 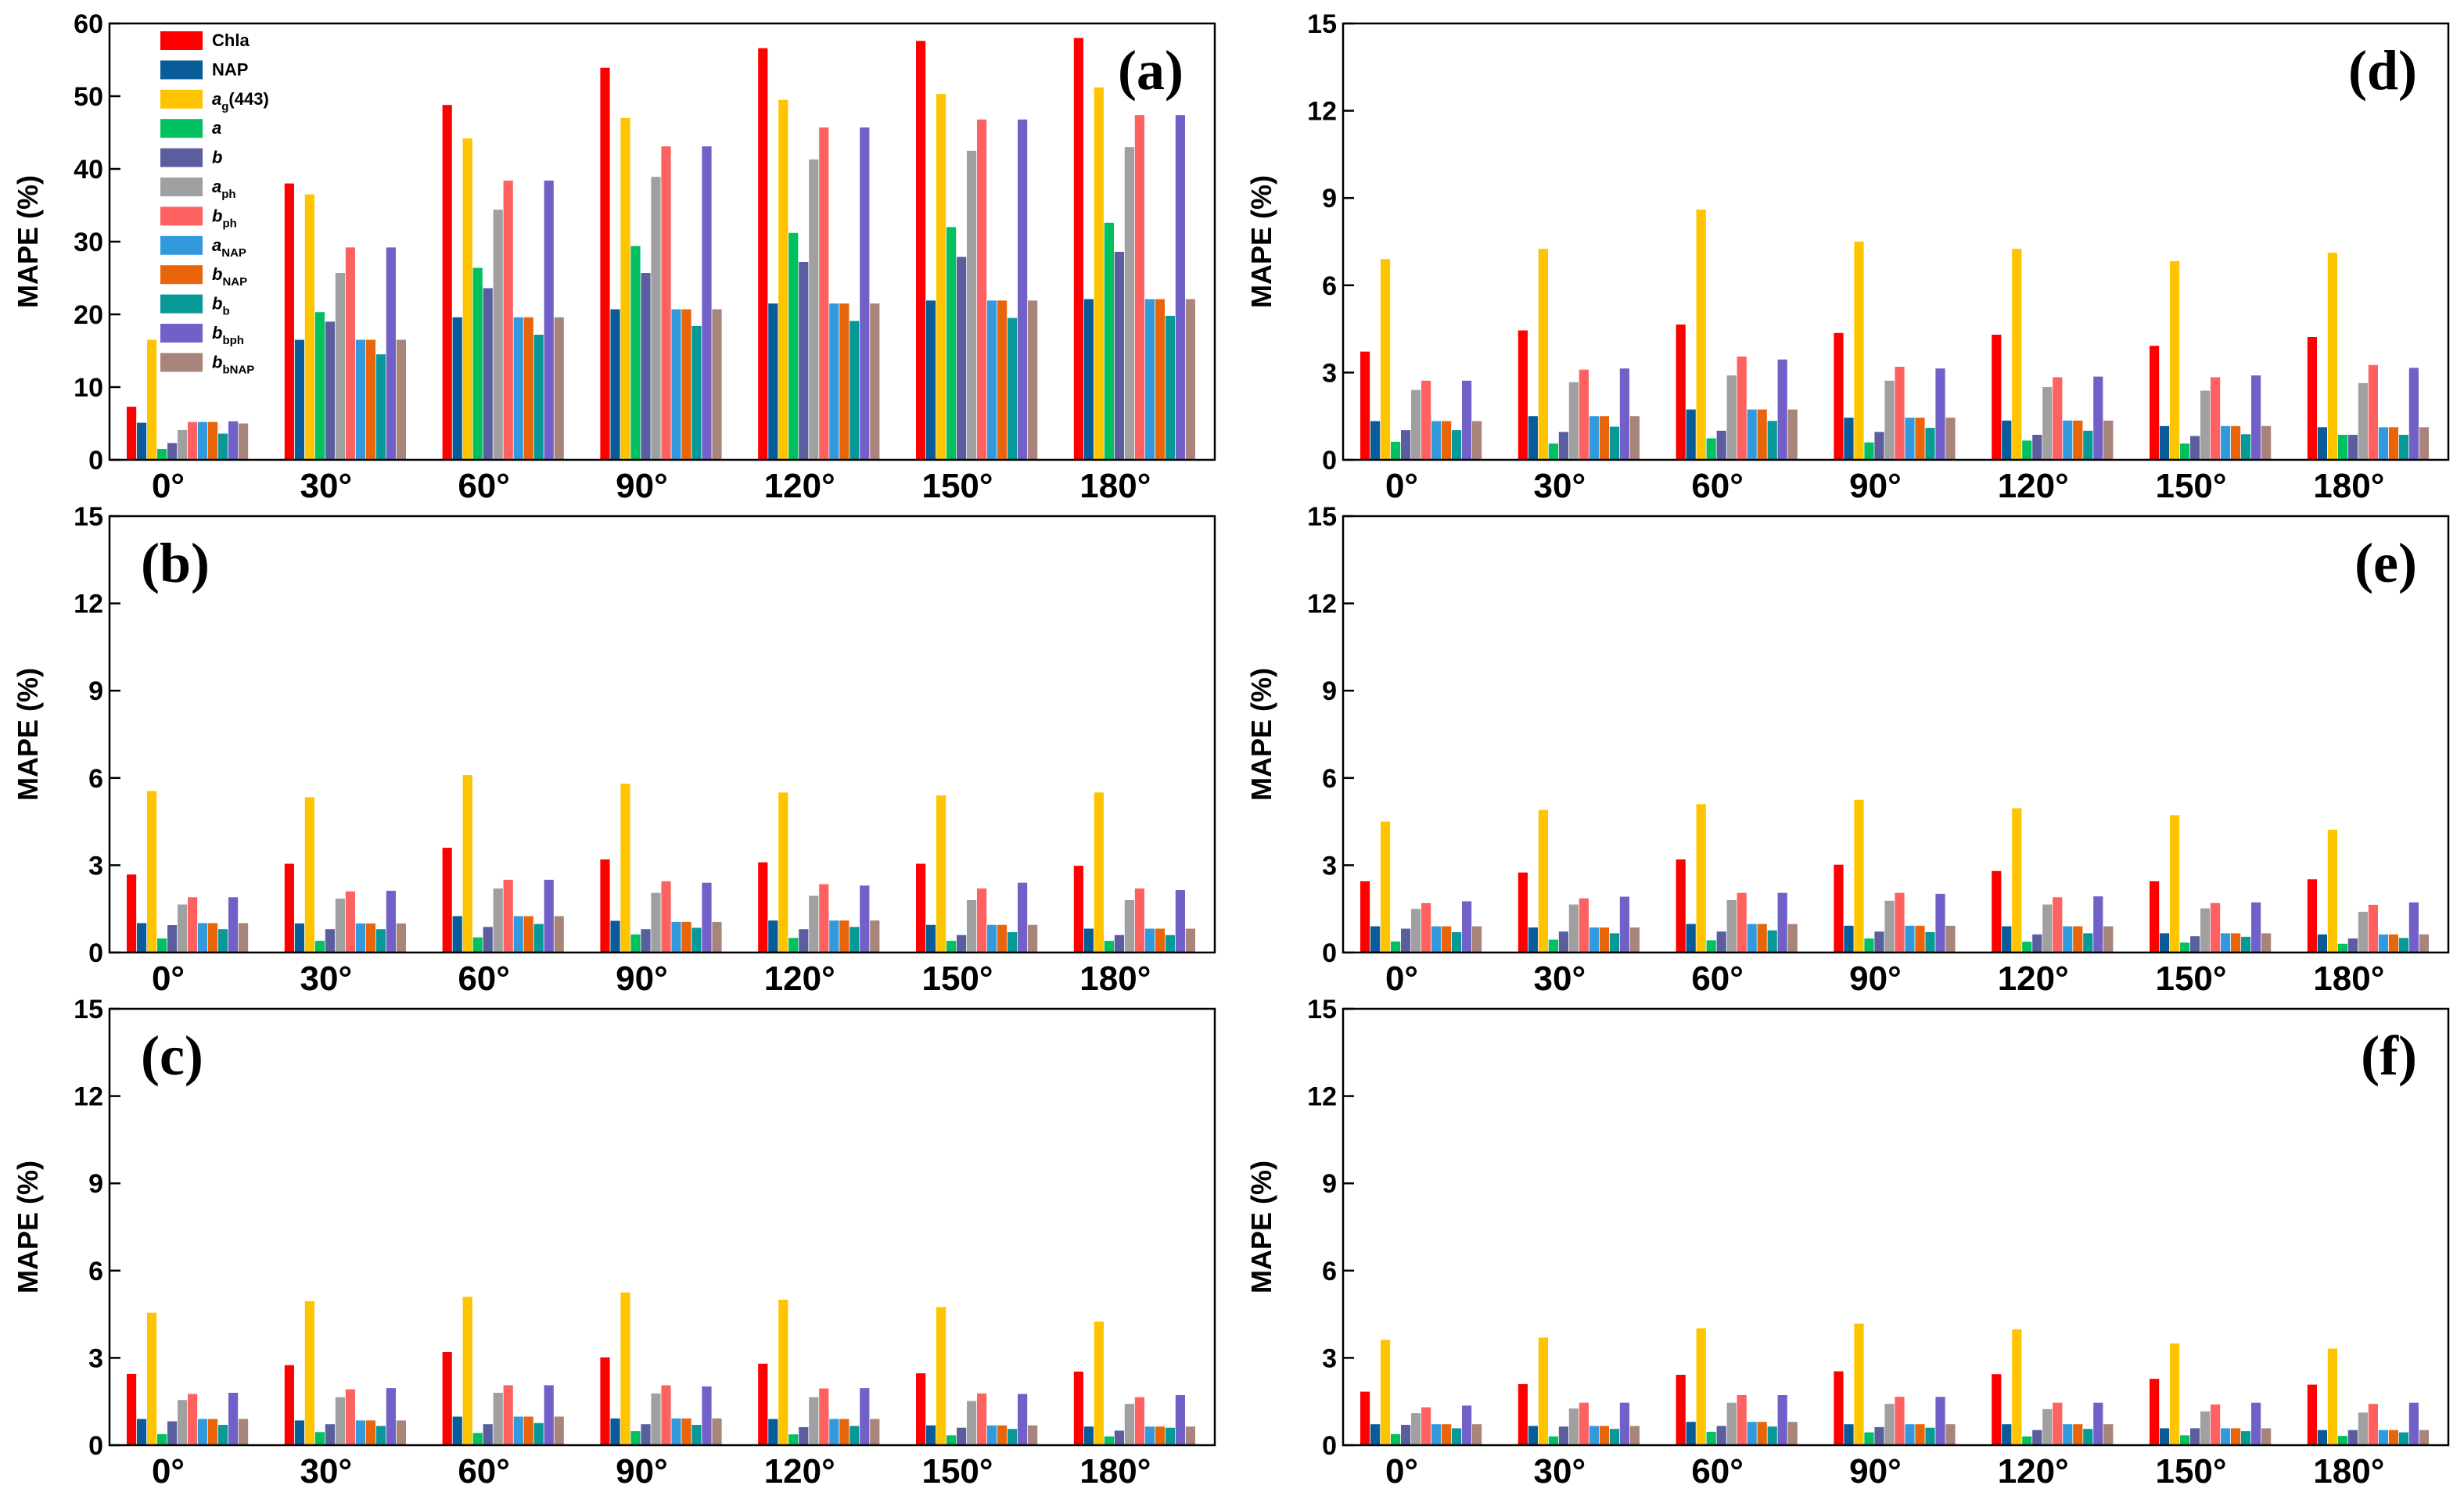 What do you see at coordinates (951, 1440) in the screenshot?
I see `bar-a-150°` at bounding box center [951, 1440].